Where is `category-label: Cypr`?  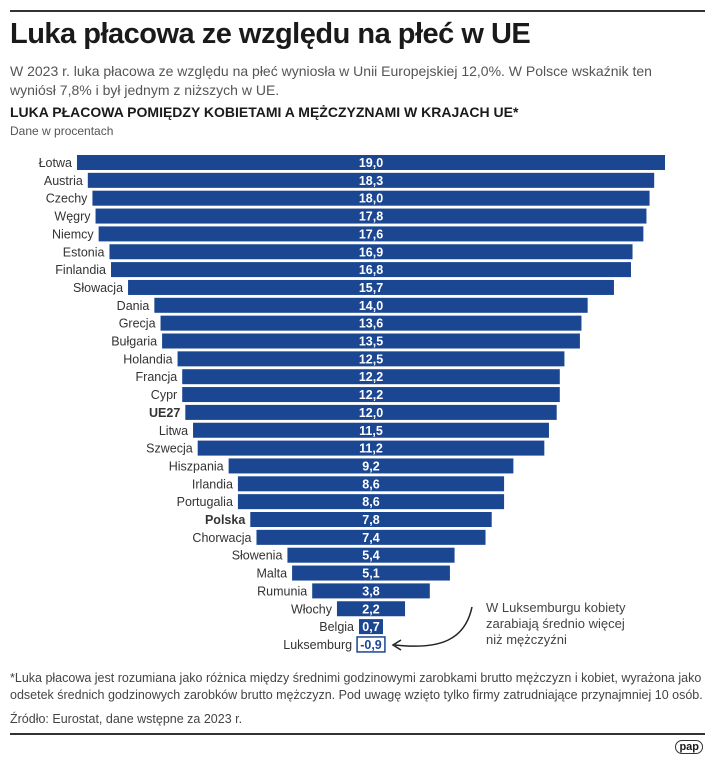 category-label: Cypr is located at coordinates (164, 395).